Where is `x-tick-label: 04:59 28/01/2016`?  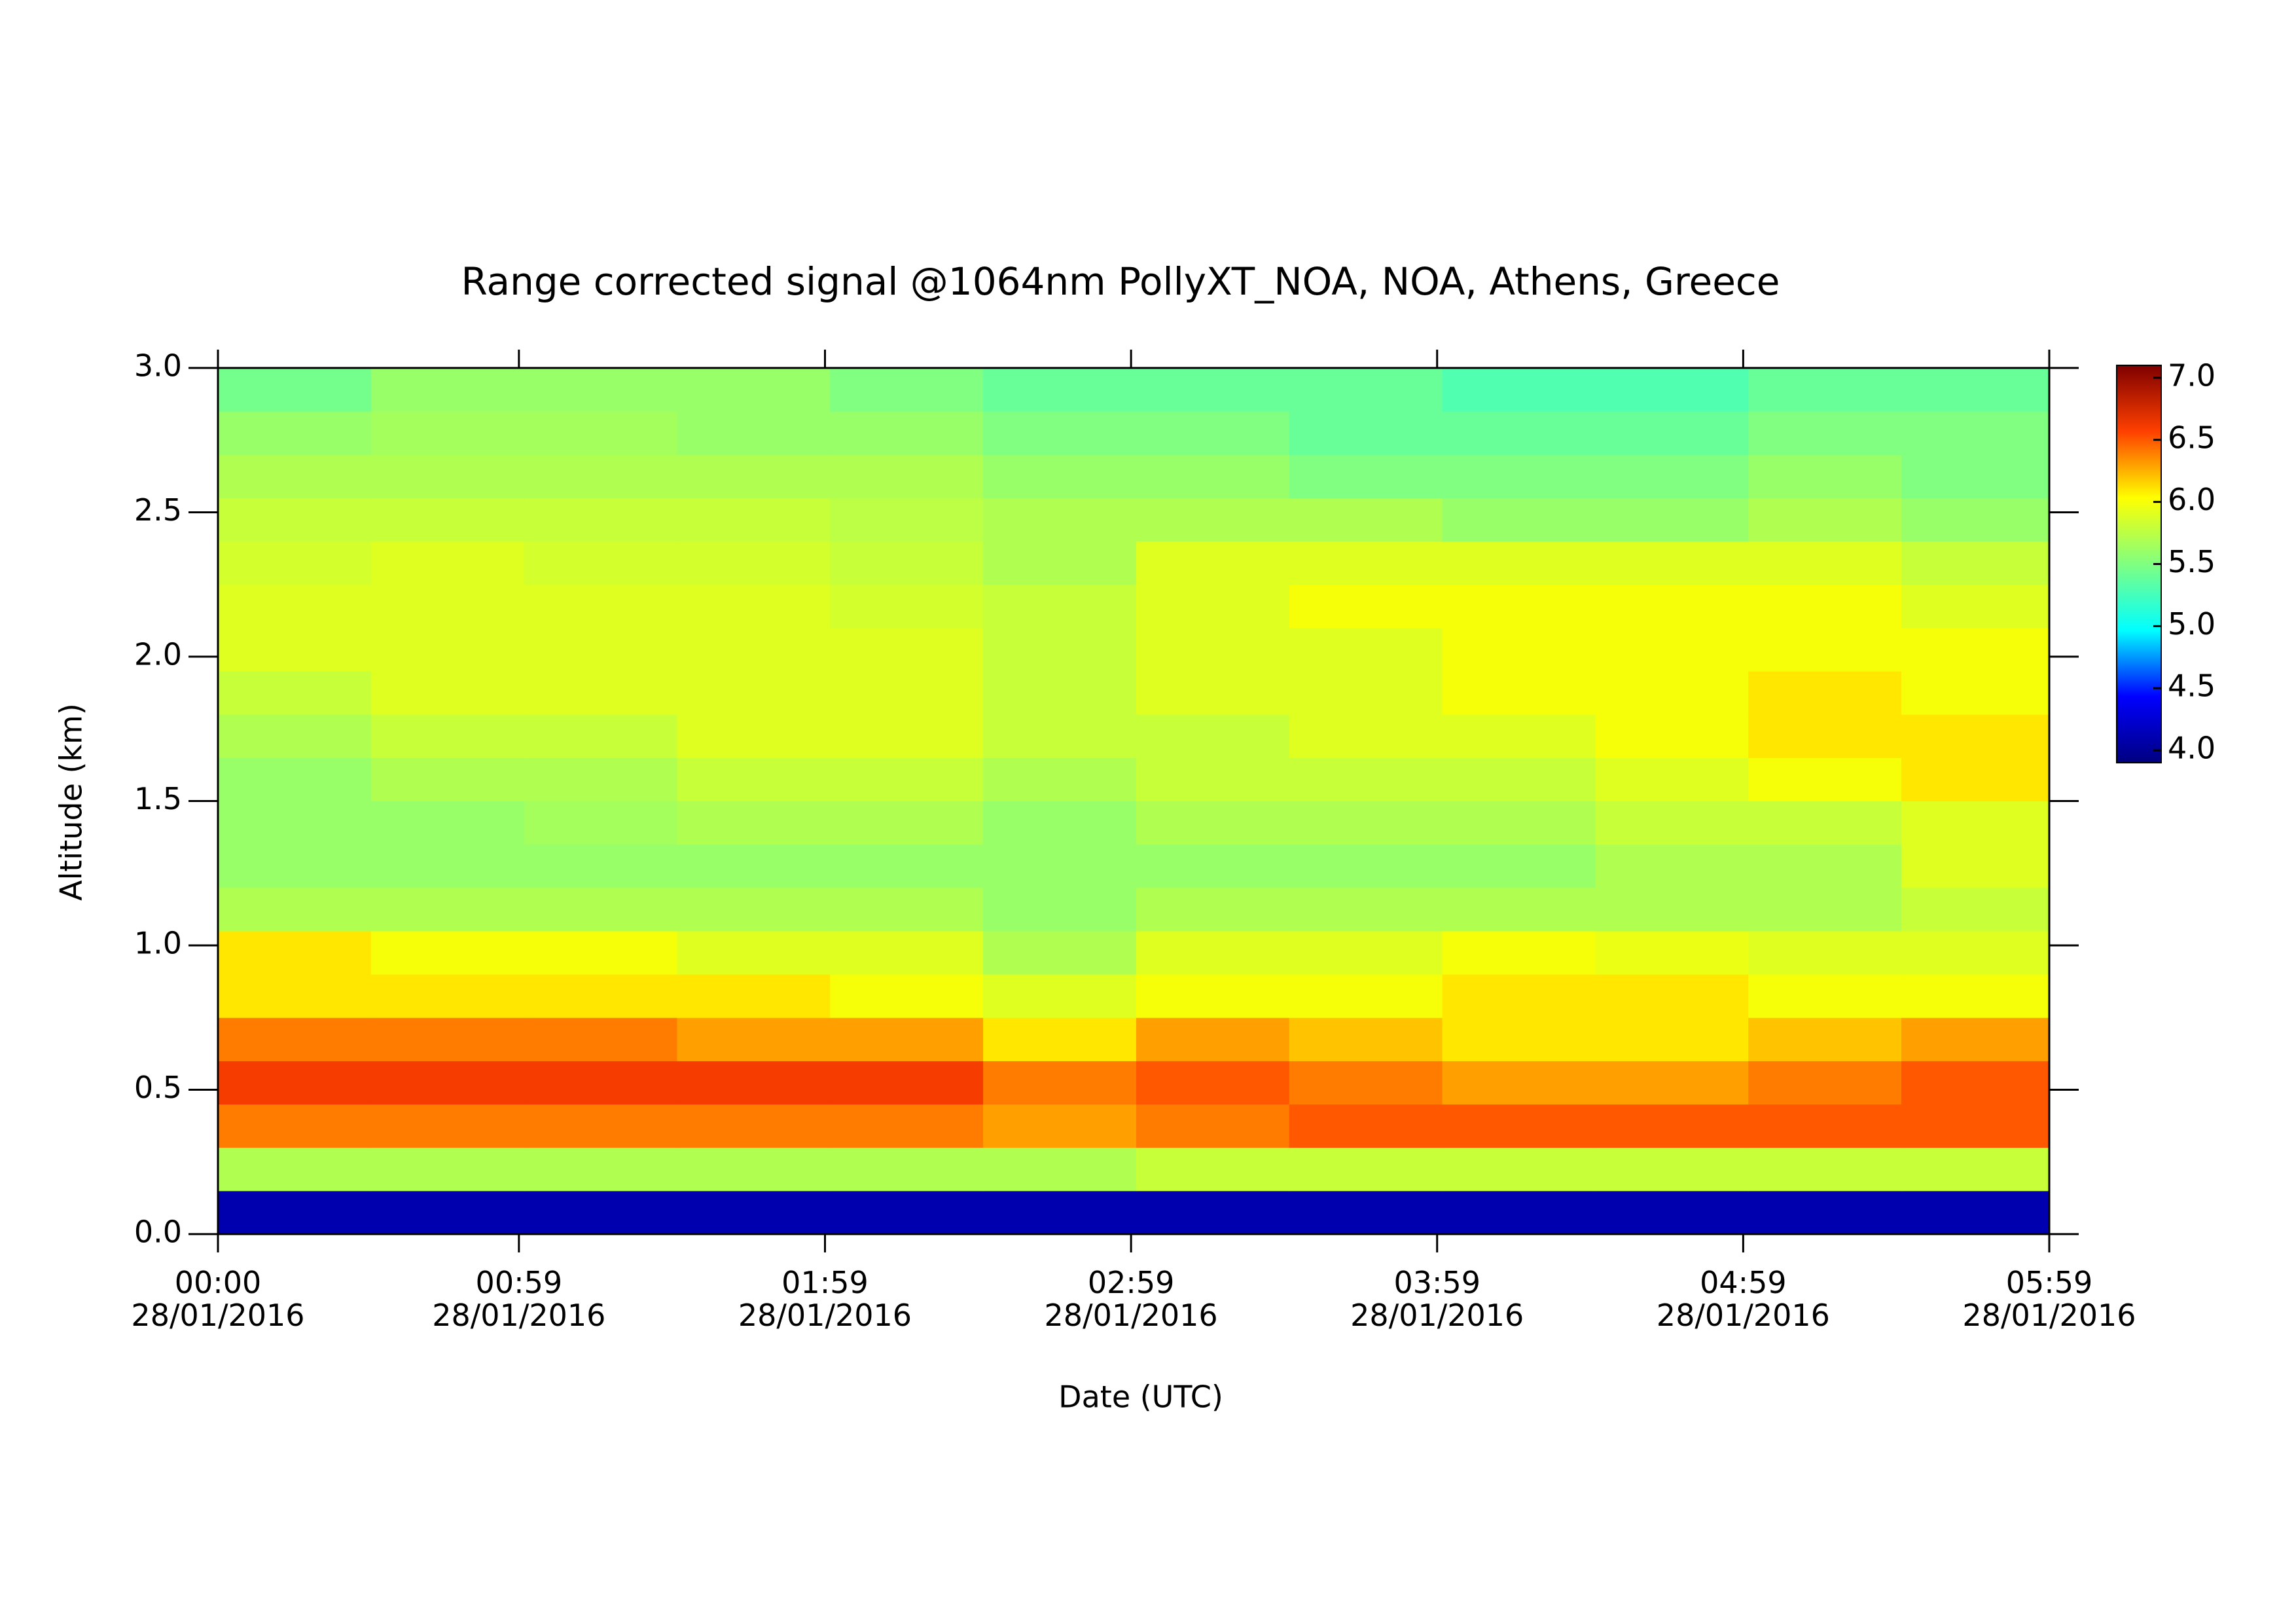 x-tick-label: 04:59 28/01/2016 is located at coordinates (1743, 1299).